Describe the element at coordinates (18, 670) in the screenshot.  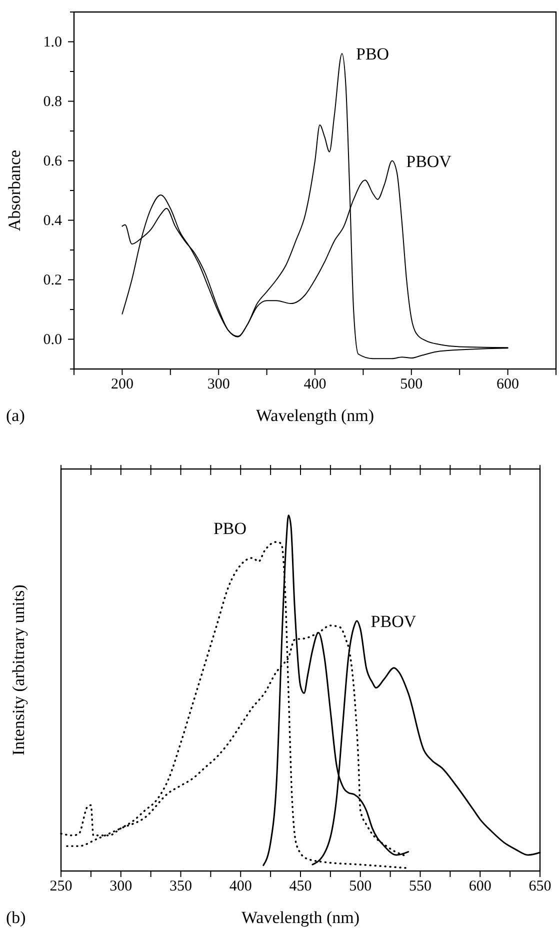
I see `y-axis-title: Intensity (arbitrary units)` at that location.